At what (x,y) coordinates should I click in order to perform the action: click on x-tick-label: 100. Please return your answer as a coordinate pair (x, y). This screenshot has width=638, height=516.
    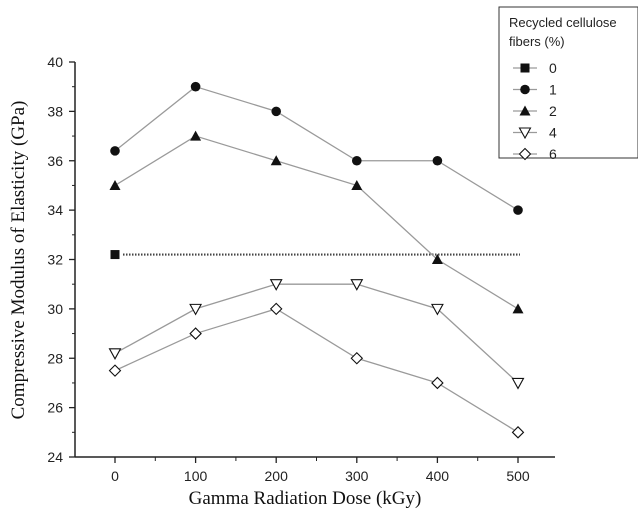
    Looking at the image, I should click on (196, 476).